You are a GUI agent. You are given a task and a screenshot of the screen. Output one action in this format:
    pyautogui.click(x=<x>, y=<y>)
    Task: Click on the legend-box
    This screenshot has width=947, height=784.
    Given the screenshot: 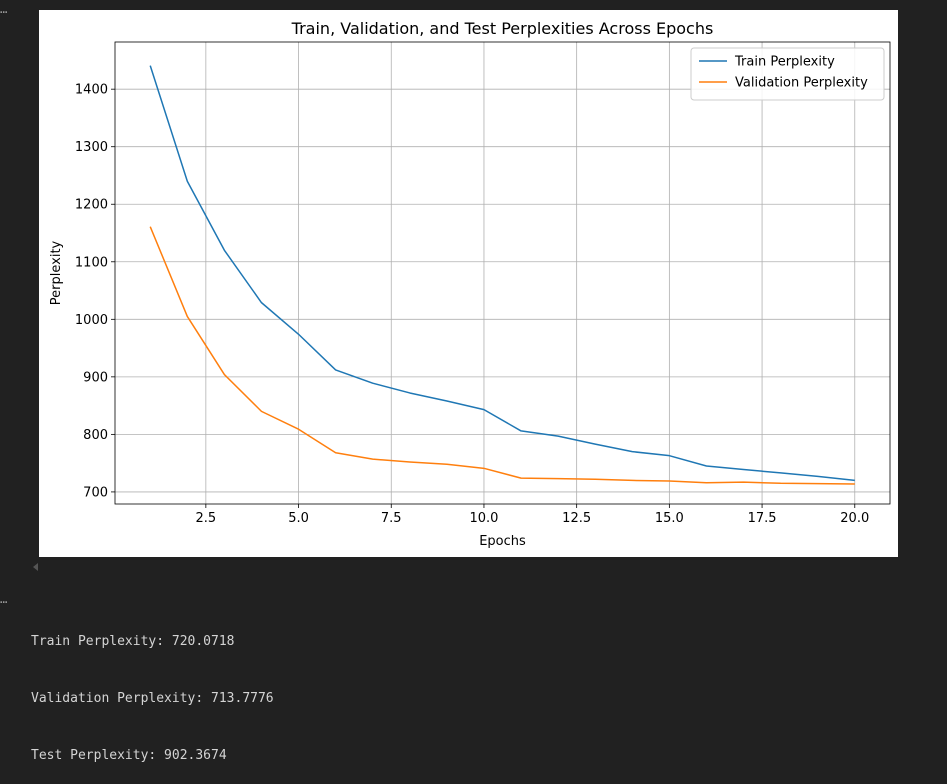 What is the action you would take?
    pyautogui.click(x=787, y=74)
    